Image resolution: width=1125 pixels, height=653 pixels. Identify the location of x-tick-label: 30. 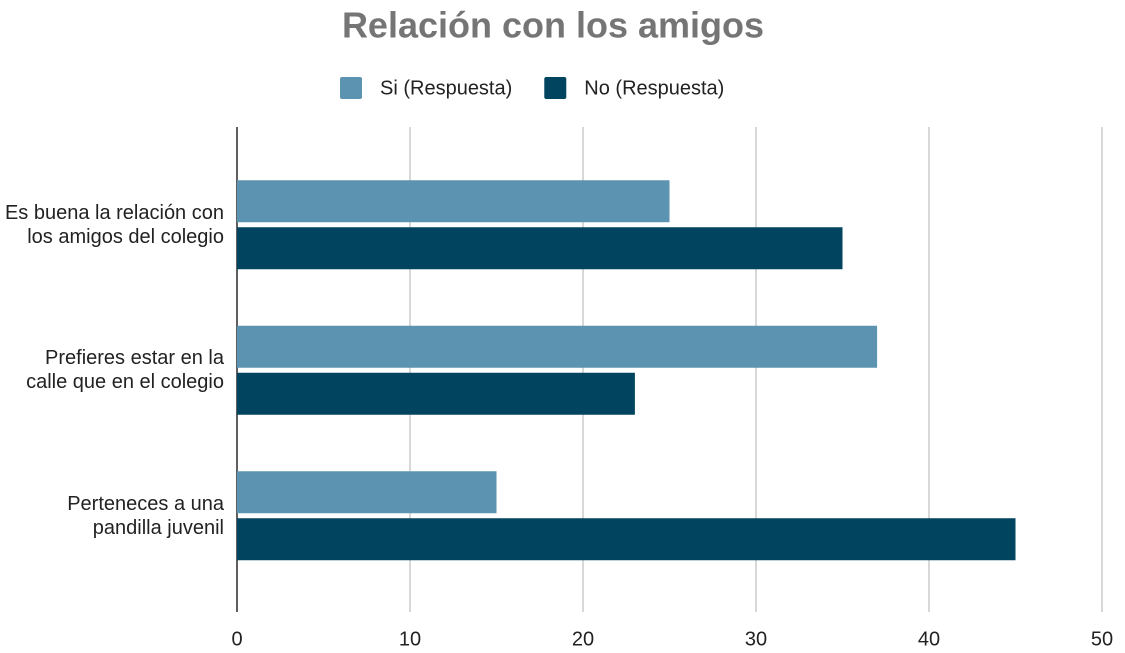
(756, 639).